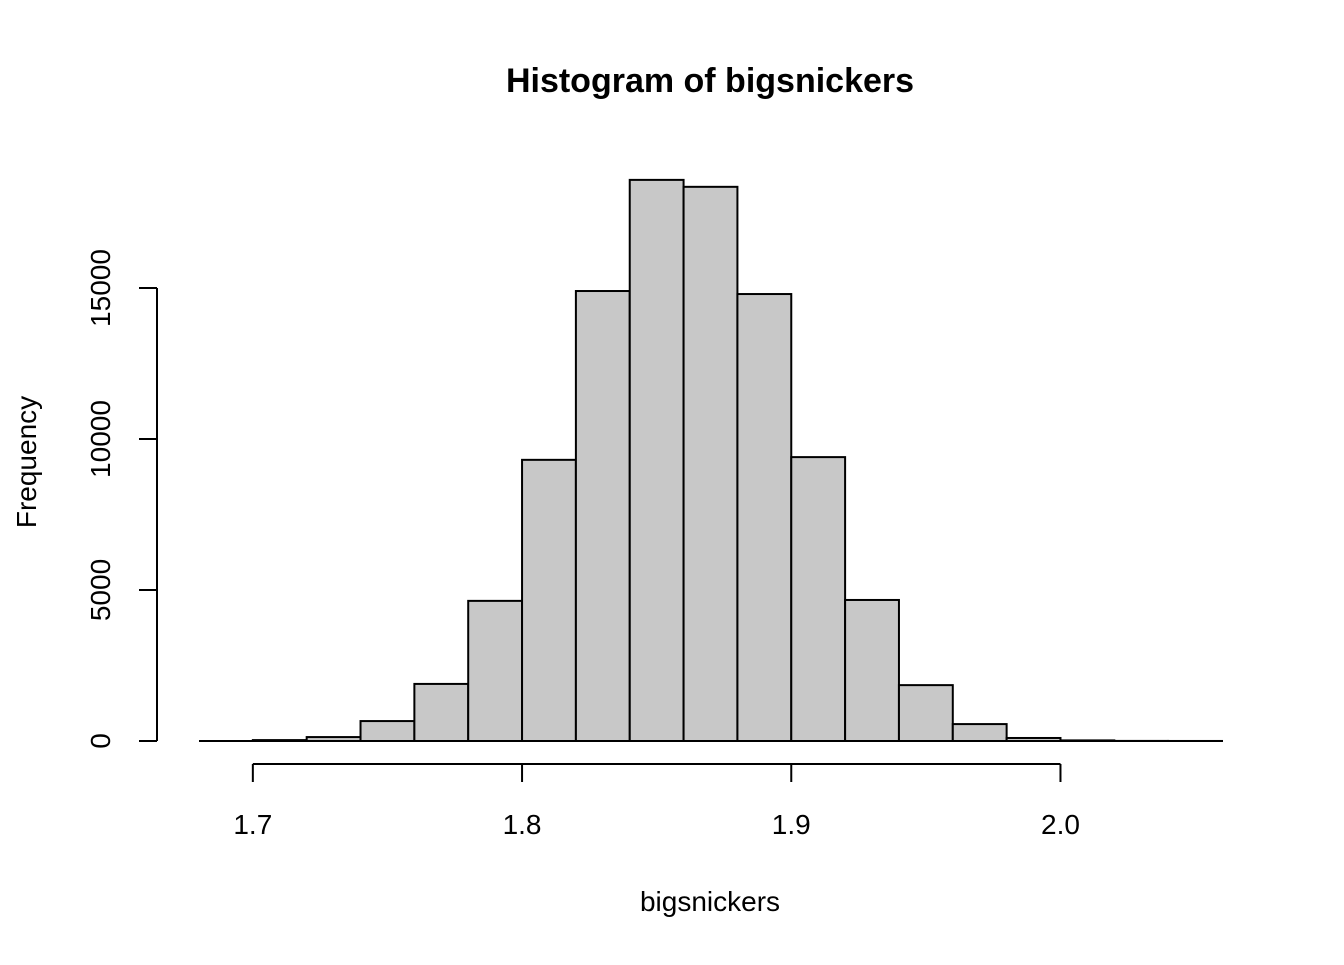  What do you see at coordinates (791, 824) in the screenshot?
I see `x-tick-label: 1.9` at bounding box center [791, 824].